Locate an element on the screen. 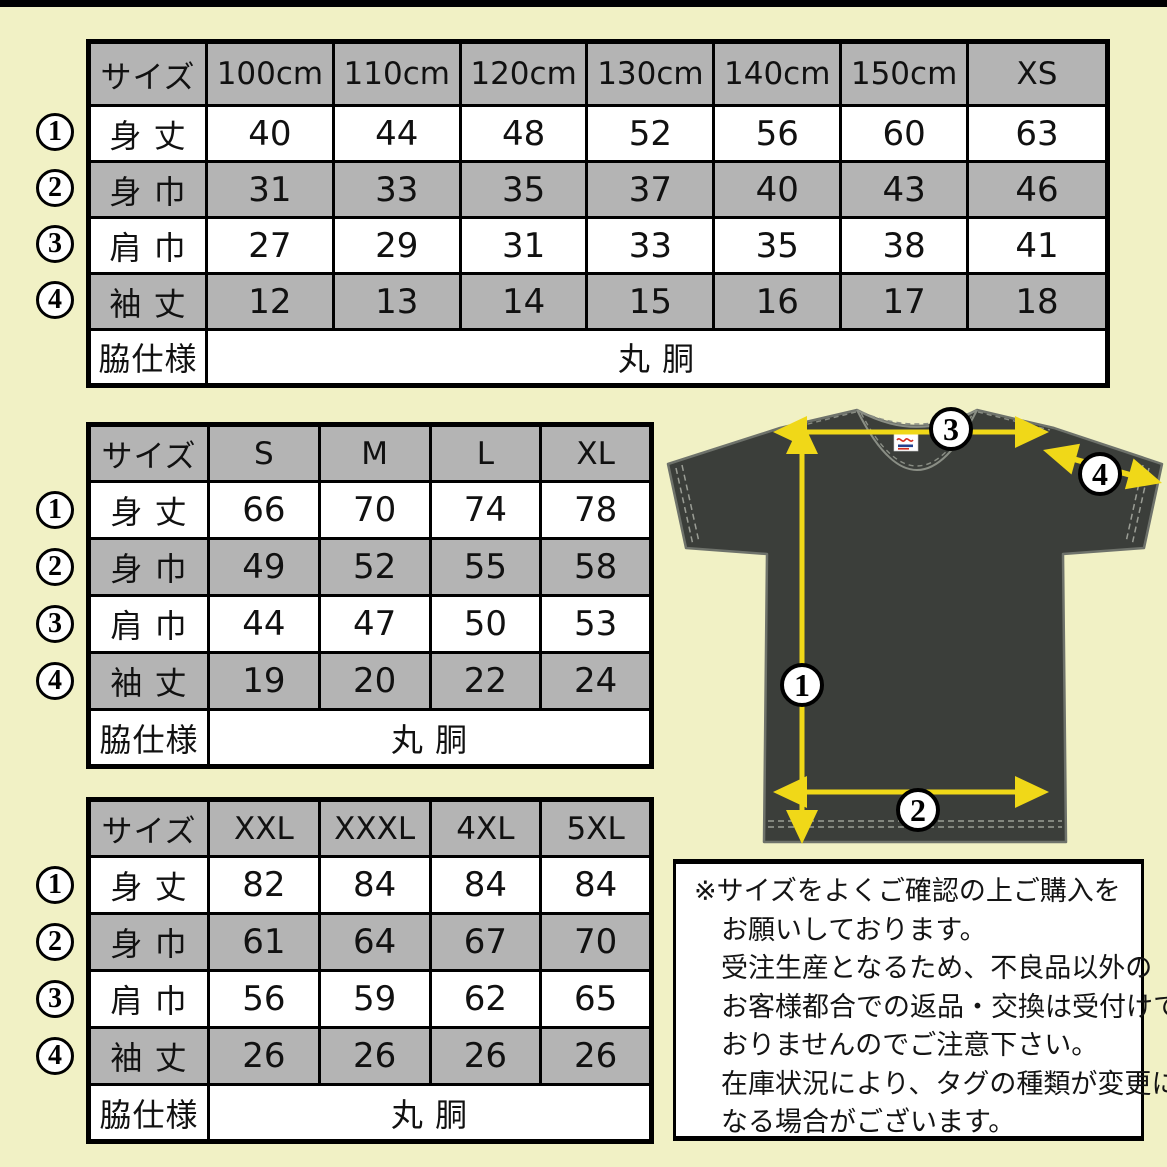 The width and height of the screenshot is (1167, 1167). value-cell: 53 is located at coordinates (596, 624).